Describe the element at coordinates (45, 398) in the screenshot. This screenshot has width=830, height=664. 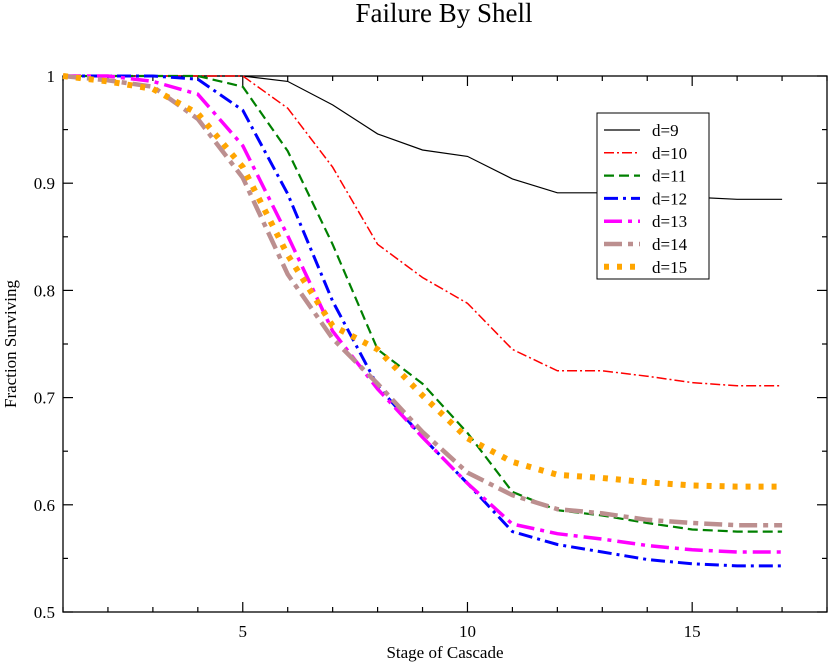
I see `y-tick-label: 0.7` at that location.